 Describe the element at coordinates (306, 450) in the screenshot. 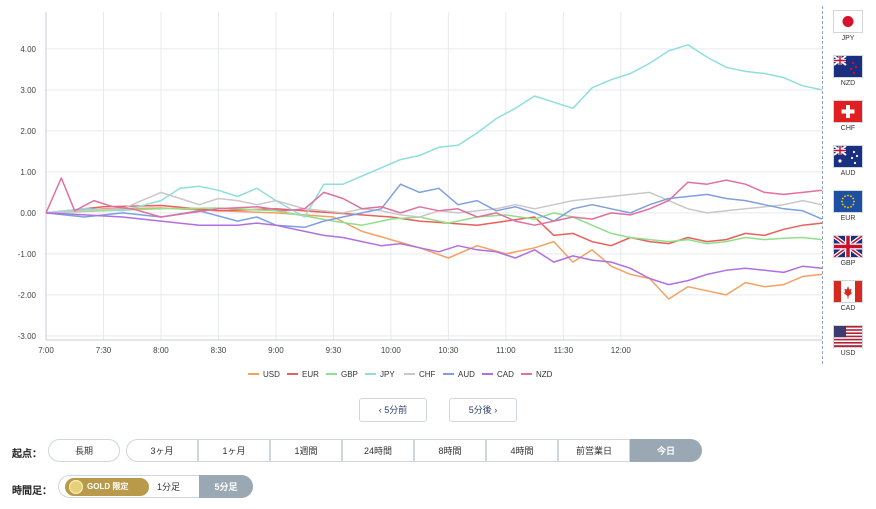

I see `start-point-option: 1週間` at that location.